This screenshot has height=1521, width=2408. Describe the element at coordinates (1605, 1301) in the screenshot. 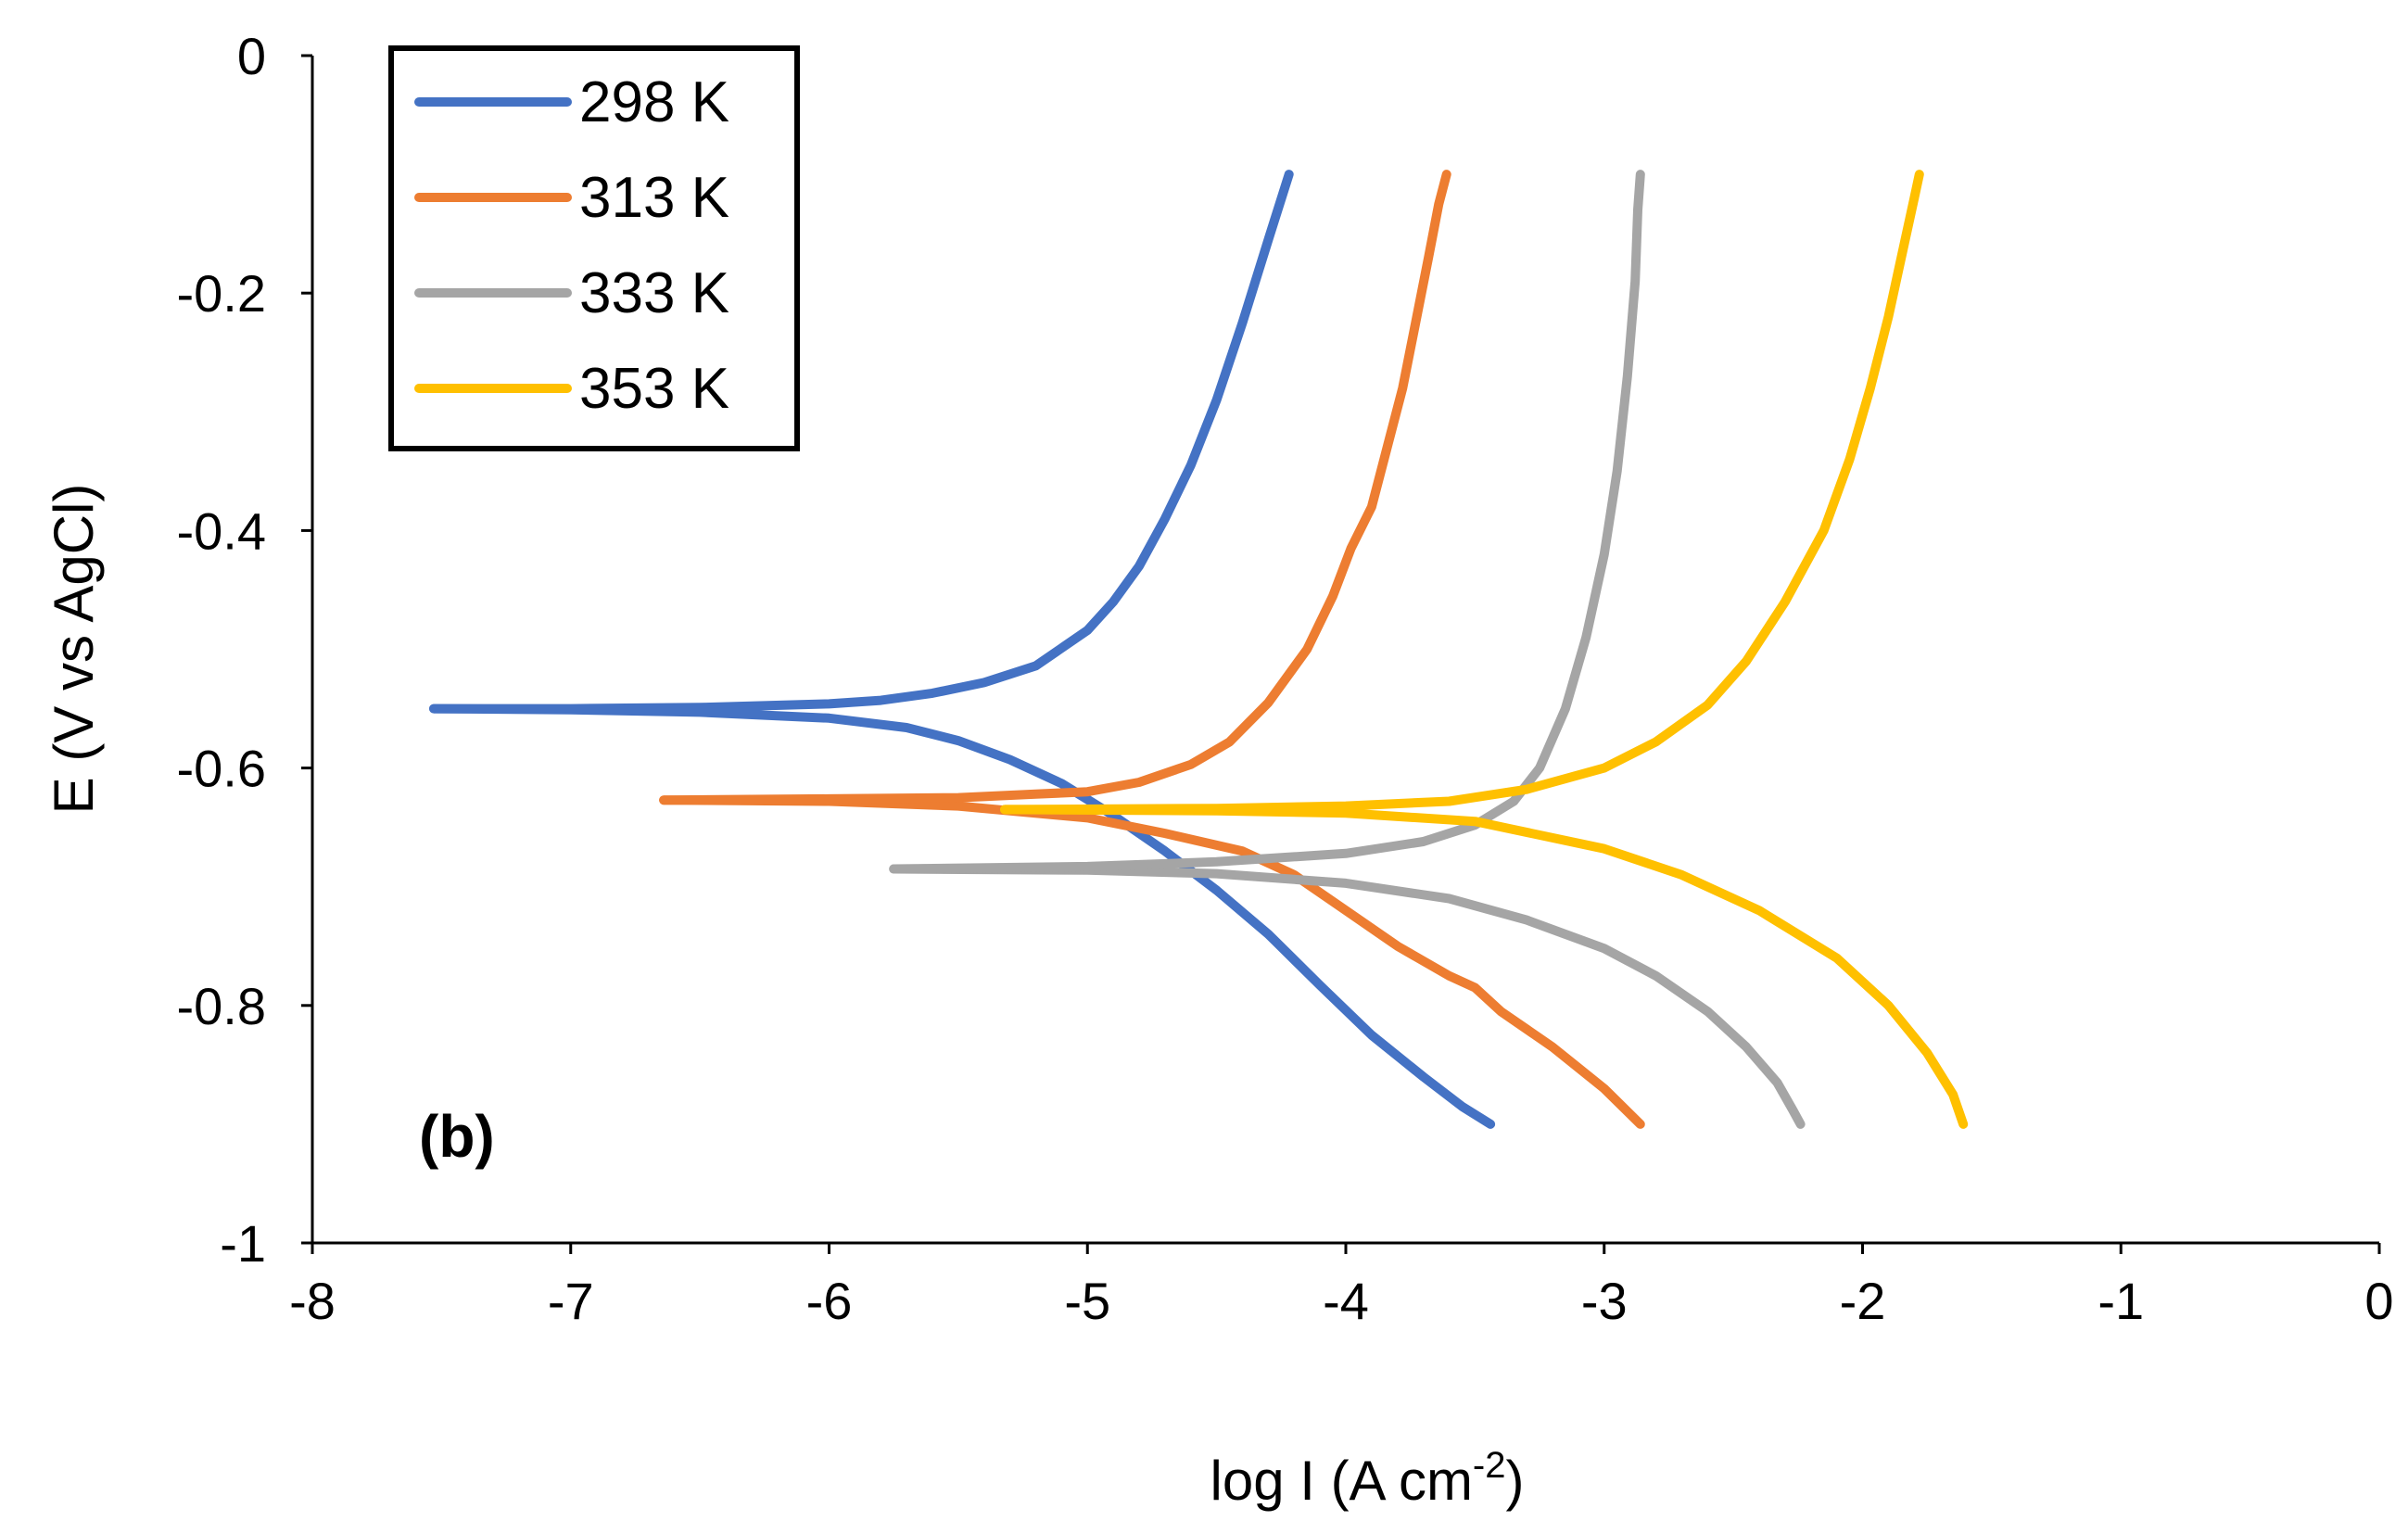

I see `x-tick-label: -3` at that location.